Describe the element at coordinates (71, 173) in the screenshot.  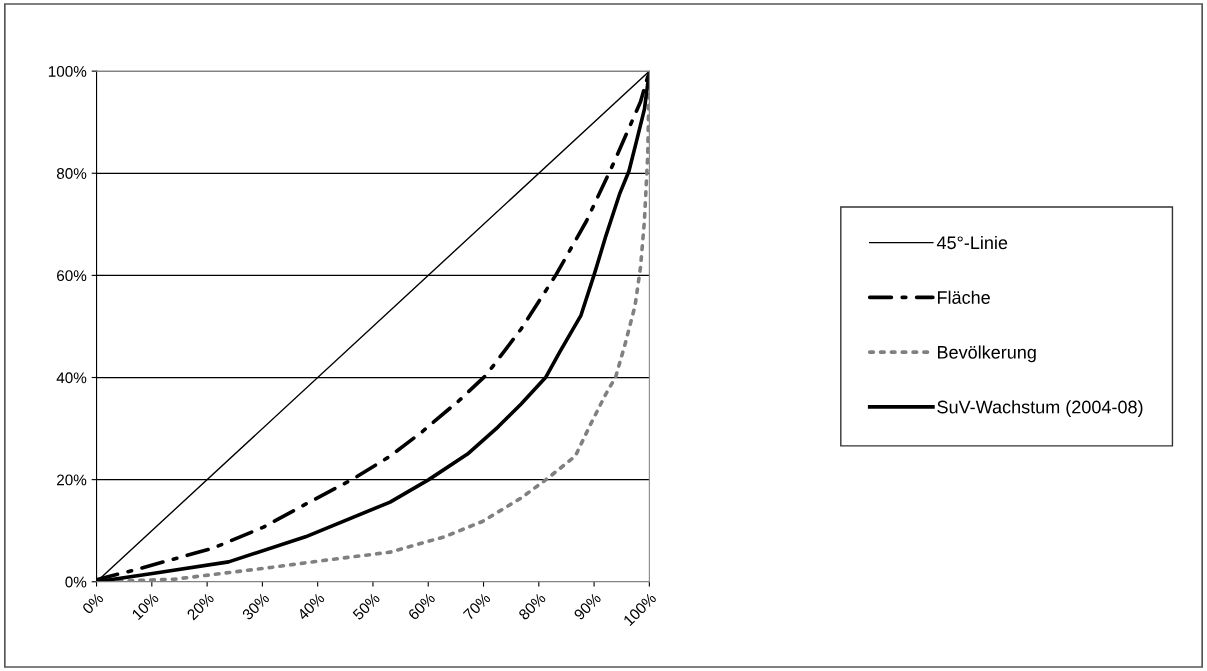
I see `y-tick-label: 80%` at that location.